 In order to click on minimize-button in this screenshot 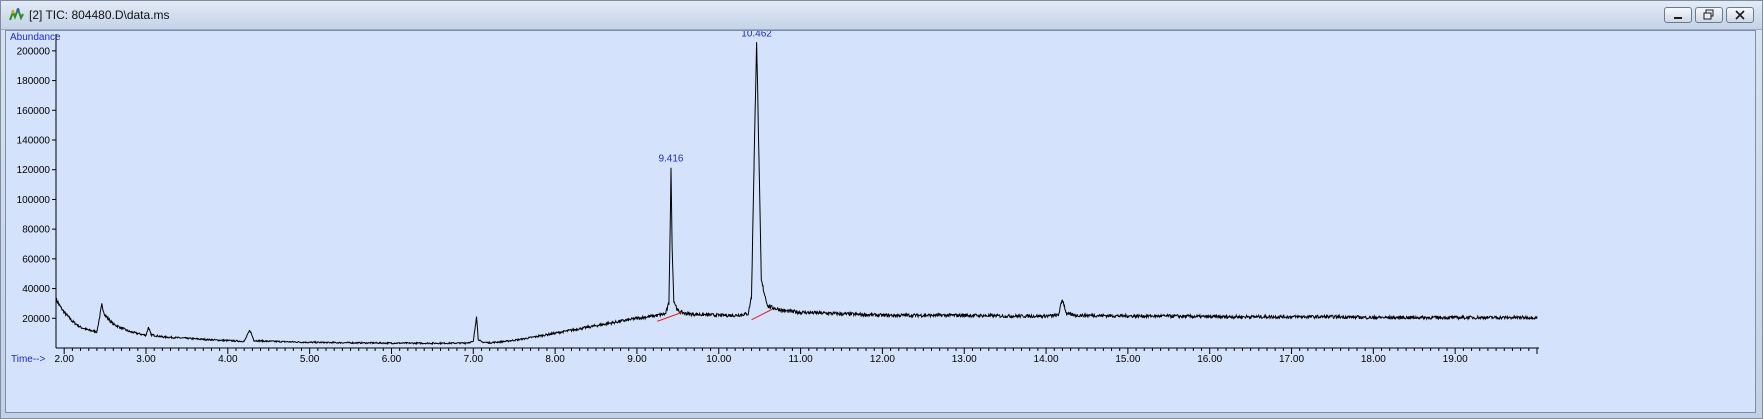, I will do `click(1678, 15)`.